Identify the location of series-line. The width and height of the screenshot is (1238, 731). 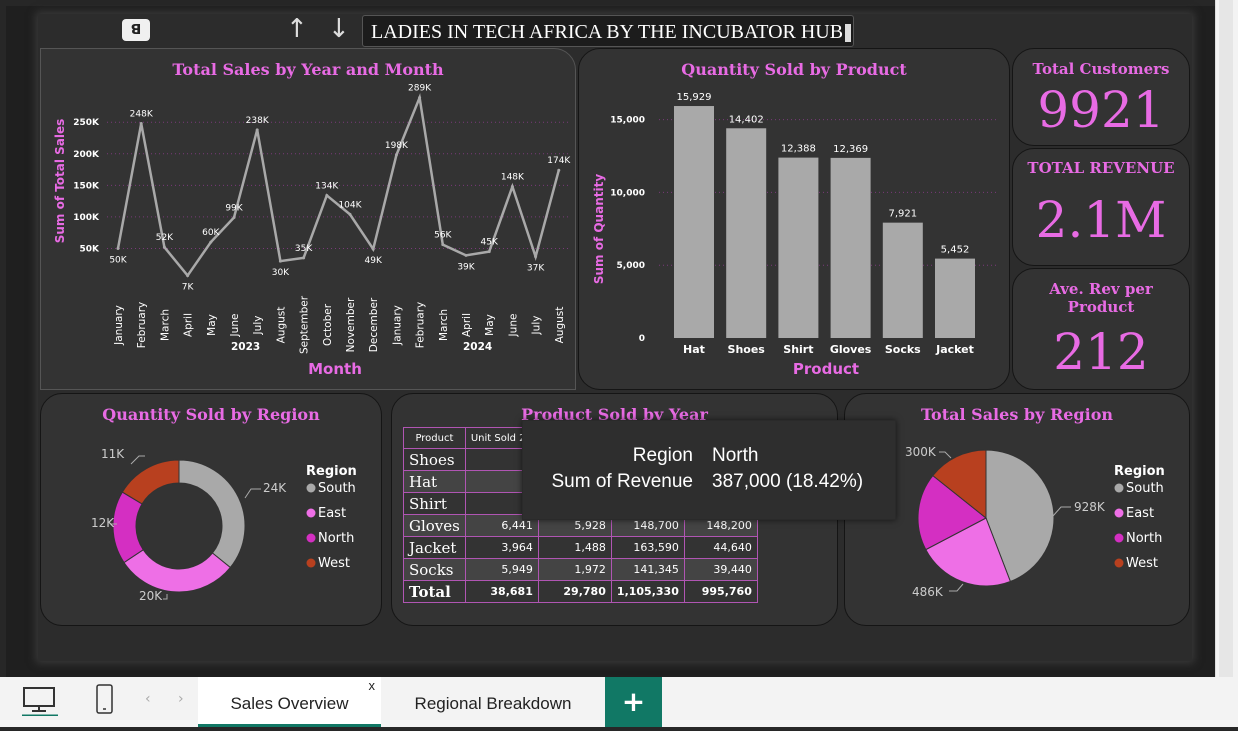
(338, 185).